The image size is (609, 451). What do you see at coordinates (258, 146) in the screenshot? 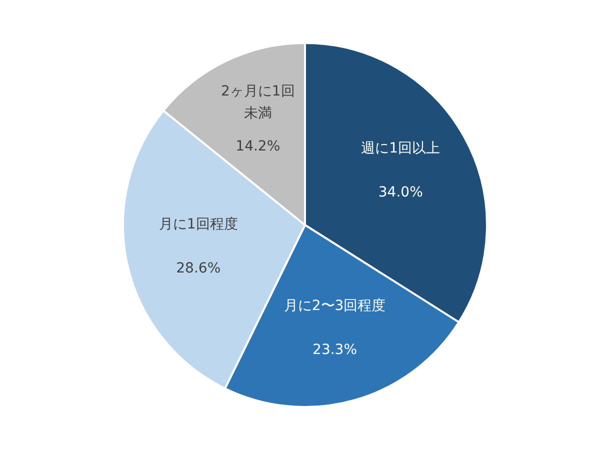
I see `data-label: 14.2%` at bounding box center [258, 146].